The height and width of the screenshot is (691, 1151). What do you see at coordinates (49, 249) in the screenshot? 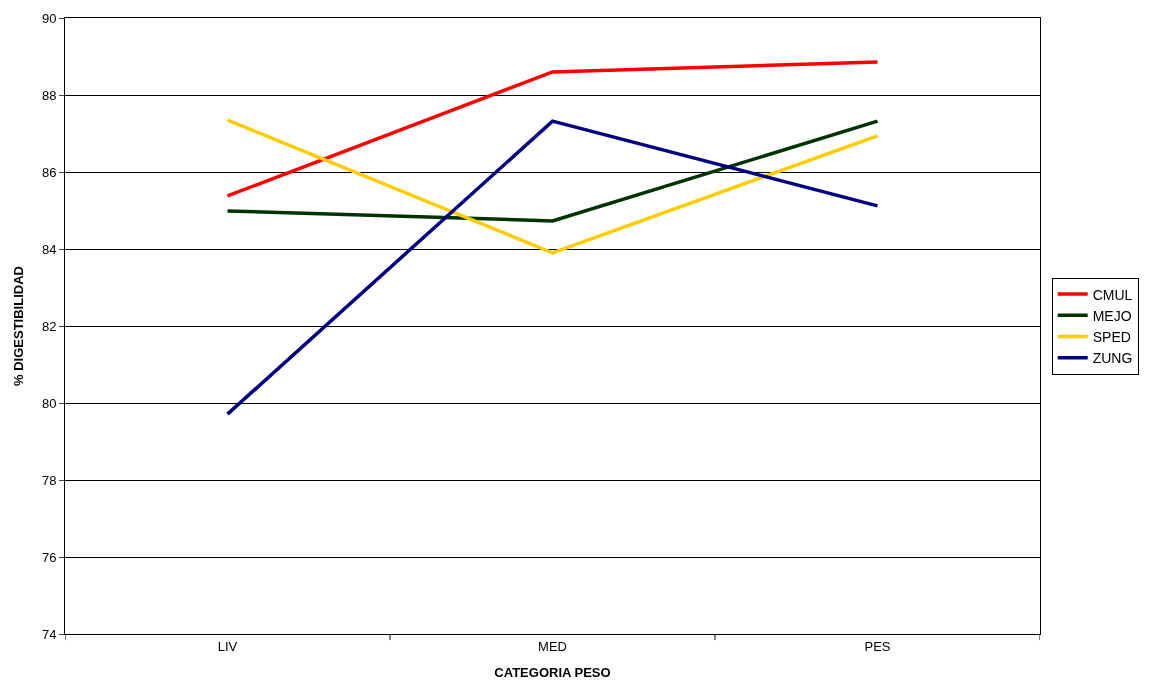
I see `y-tick-label: 84` at bounding box center [49, 249].